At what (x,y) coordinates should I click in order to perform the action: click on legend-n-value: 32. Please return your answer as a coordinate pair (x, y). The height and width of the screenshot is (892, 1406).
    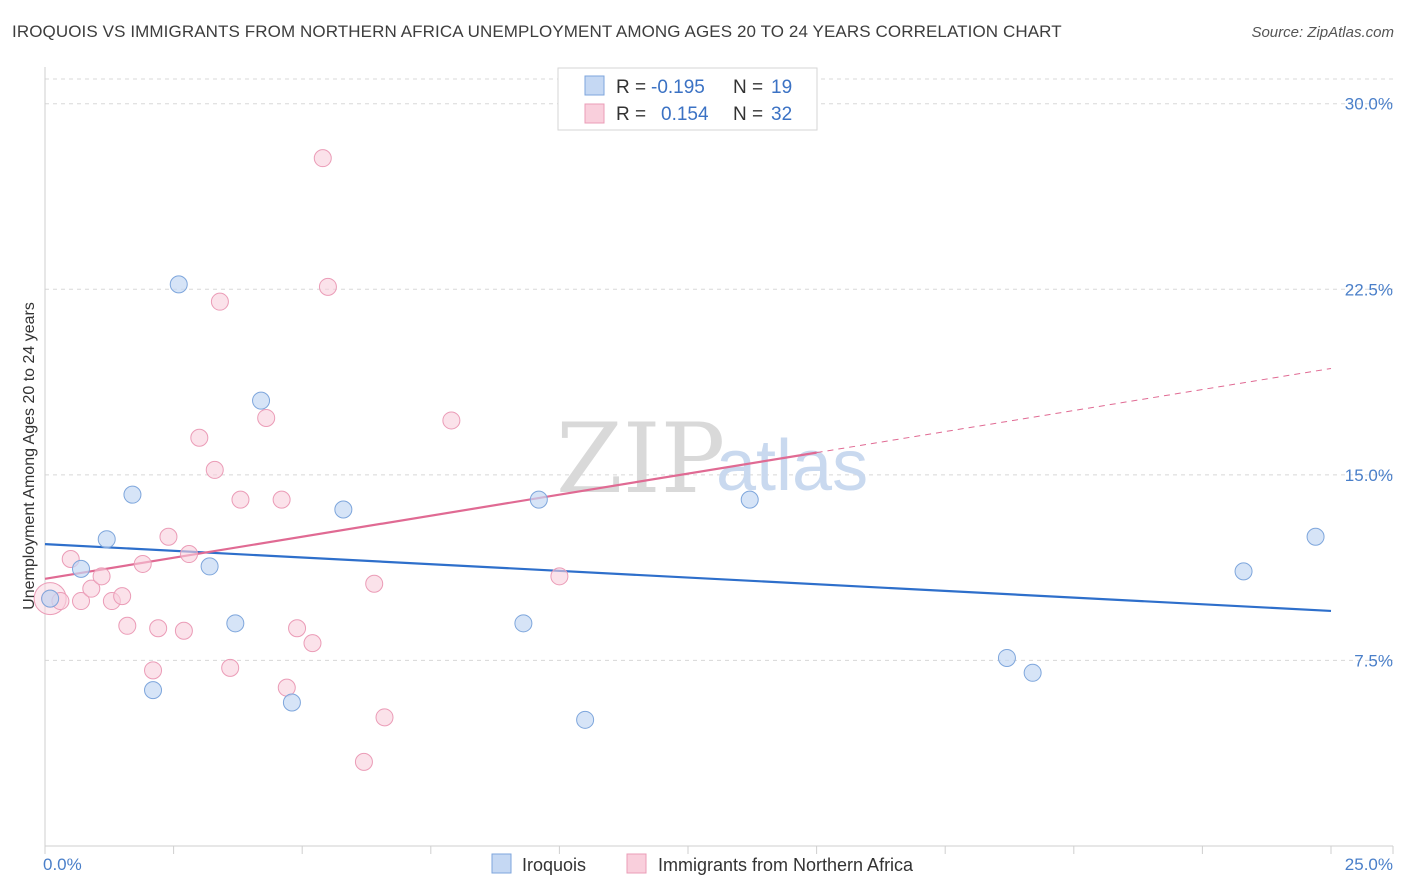
    Looking at the image, I should click on (781, 114).